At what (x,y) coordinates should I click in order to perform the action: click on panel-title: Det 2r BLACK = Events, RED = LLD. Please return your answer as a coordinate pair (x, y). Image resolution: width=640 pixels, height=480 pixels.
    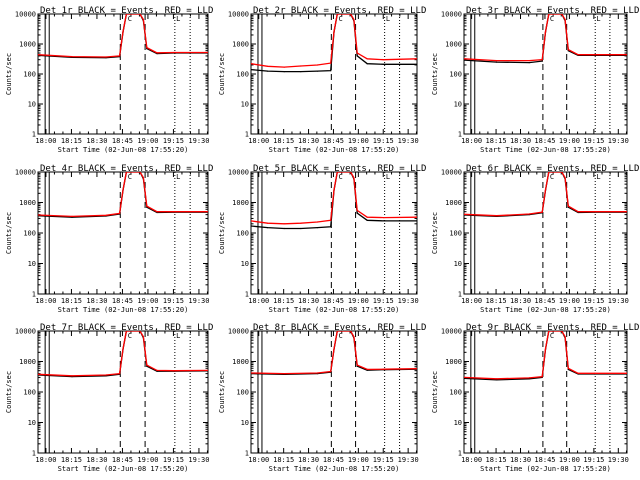
    Looking at the image, I should click on (339, 11).